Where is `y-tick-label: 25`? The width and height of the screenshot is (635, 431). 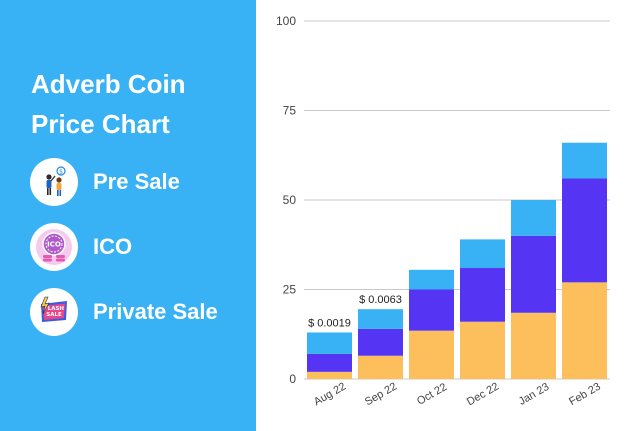
y-tick-label: 25 is located at coordinates (290, 290).